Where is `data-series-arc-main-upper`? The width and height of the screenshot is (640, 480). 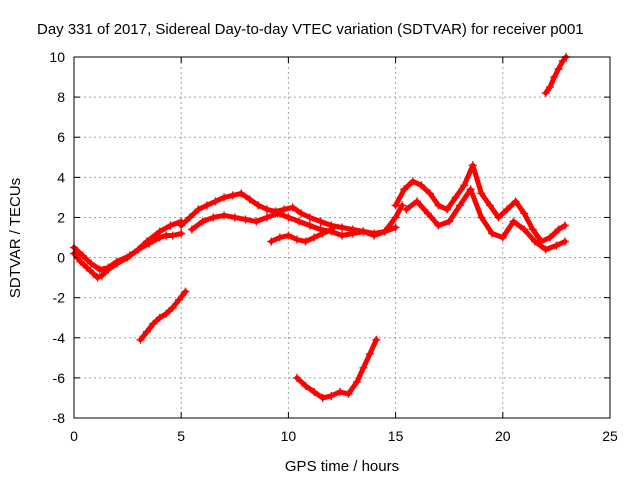
data-series-arc-main-upper is located at coordinates (128, 245).